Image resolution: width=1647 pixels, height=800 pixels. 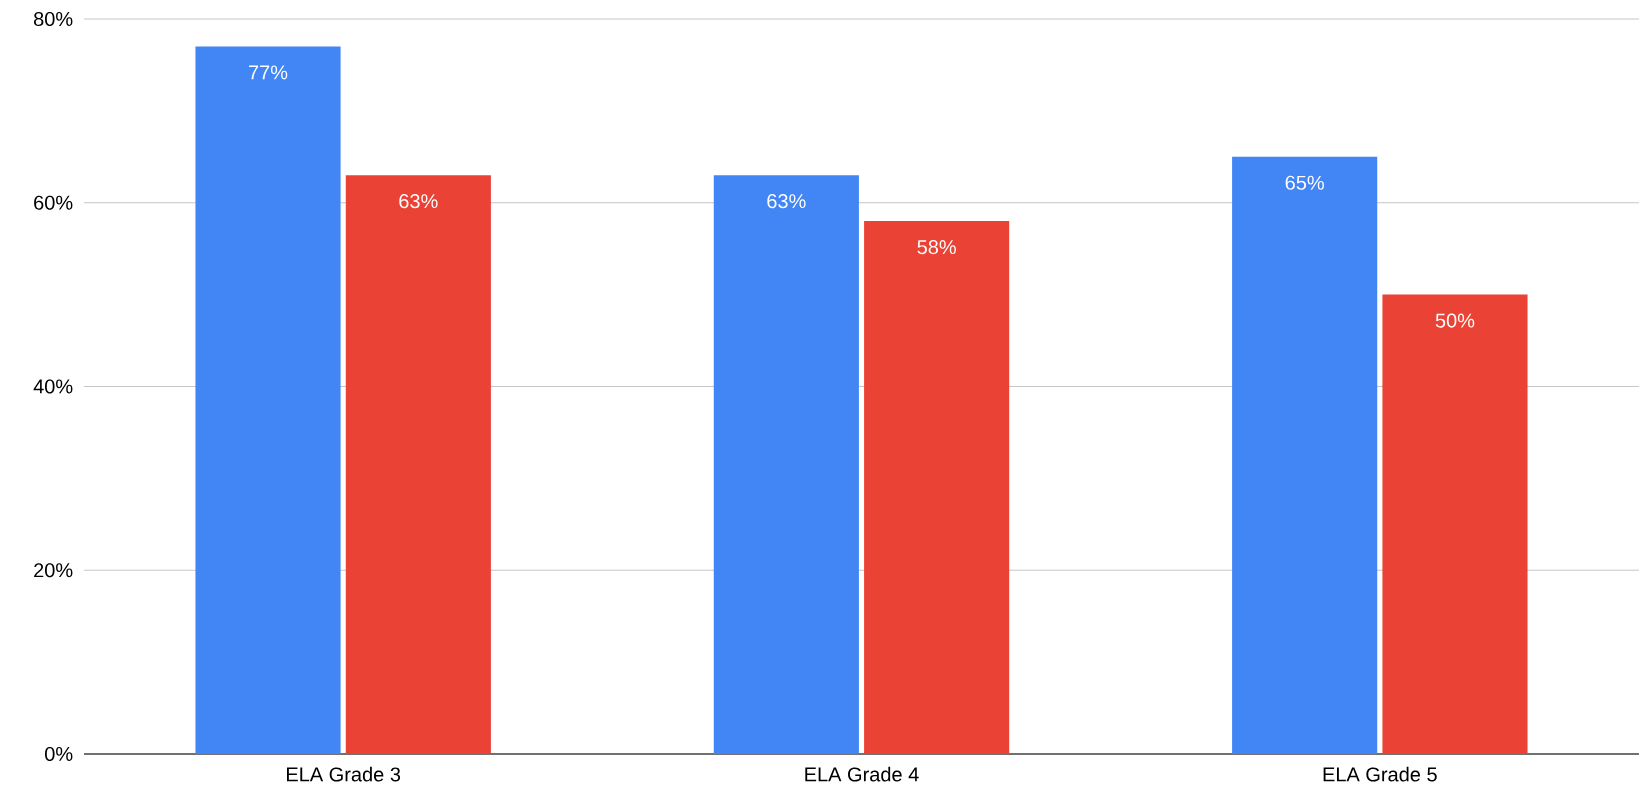 What do you see at coordinates (59, 754) in the screenshot?
I see `y-tick-label: 0%` at bounding box center [59, 754].